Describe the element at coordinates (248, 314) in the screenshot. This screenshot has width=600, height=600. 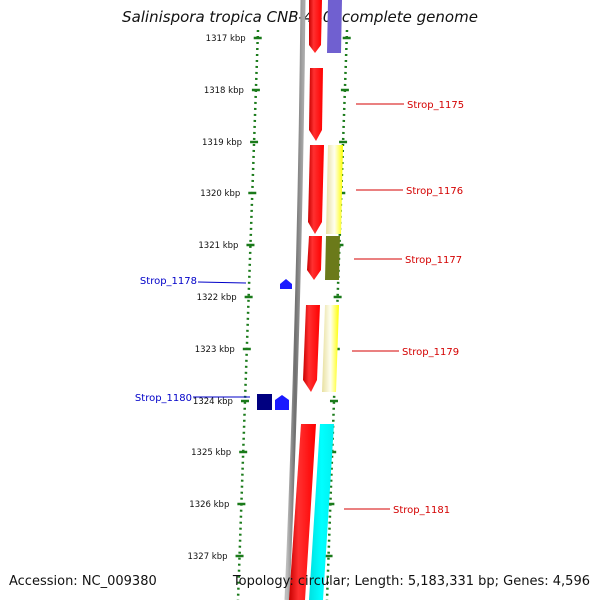
I see `ruler-line-left` at that location.